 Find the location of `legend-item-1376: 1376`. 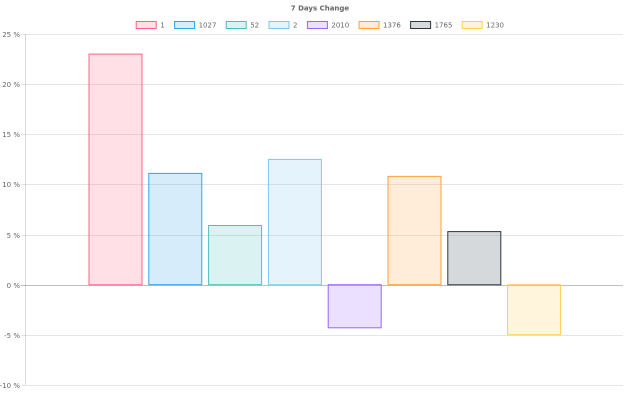

legend-item-1376: 1376 is located at coordinates (379, 25).